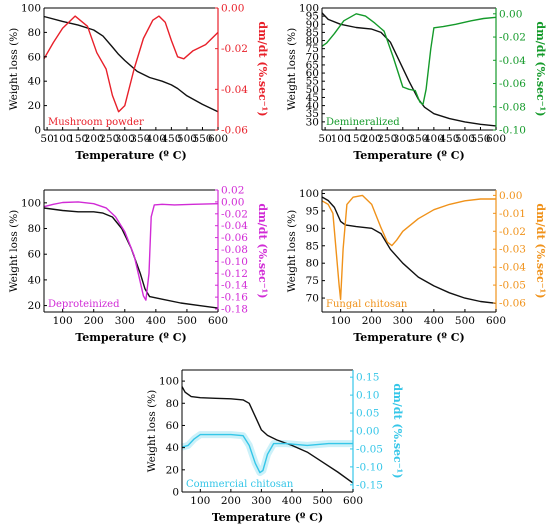 The height and width of the screenshot is (529, 550). What do you see at coordinates (234, 310) in the screenshot?
I see `right-y-tick-label: -0.18` at bounding box center [234, 310].